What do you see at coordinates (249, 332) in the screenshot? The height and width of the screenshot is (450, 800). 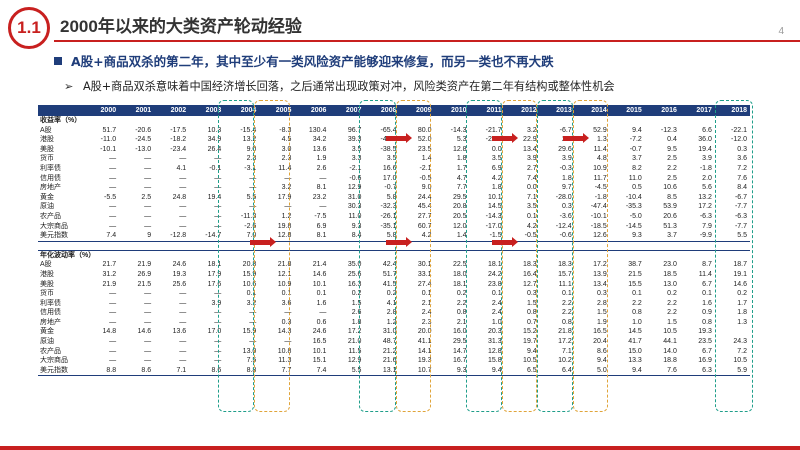 I see `table-cell: 15.9` at bounding box center [249, 332].